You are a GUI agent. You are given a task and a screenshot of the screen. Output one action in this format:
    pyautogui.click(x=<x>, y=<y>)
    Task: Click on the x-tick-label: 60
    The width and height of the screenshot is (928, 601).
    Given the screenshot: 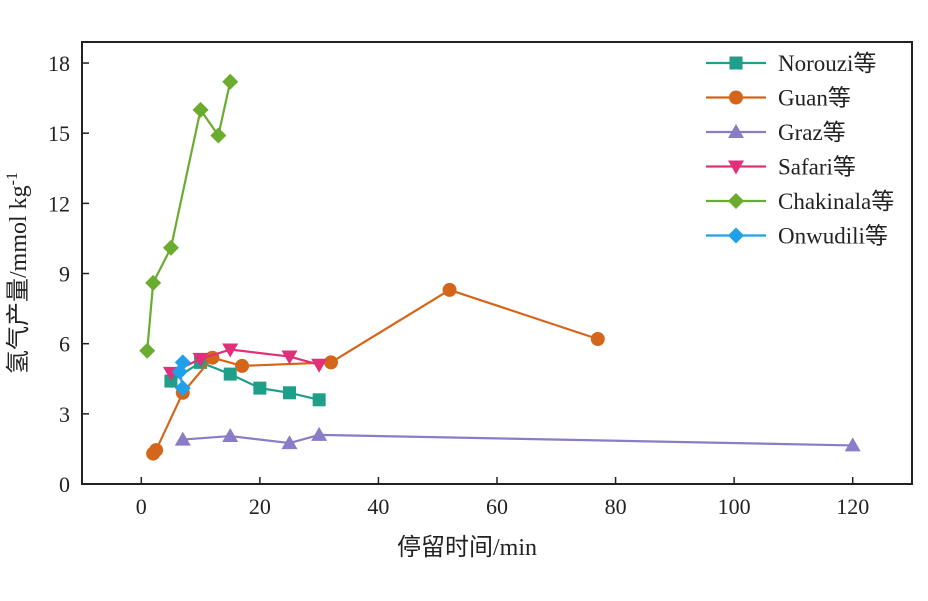 What is the action you would take?
    pyautogui.click(x=497, y=506)
    